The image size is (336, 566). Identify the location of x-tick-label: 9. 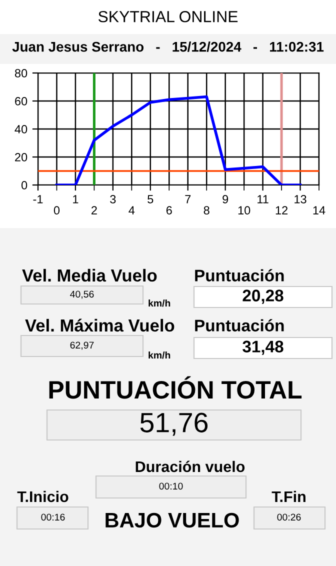
(225, 199).